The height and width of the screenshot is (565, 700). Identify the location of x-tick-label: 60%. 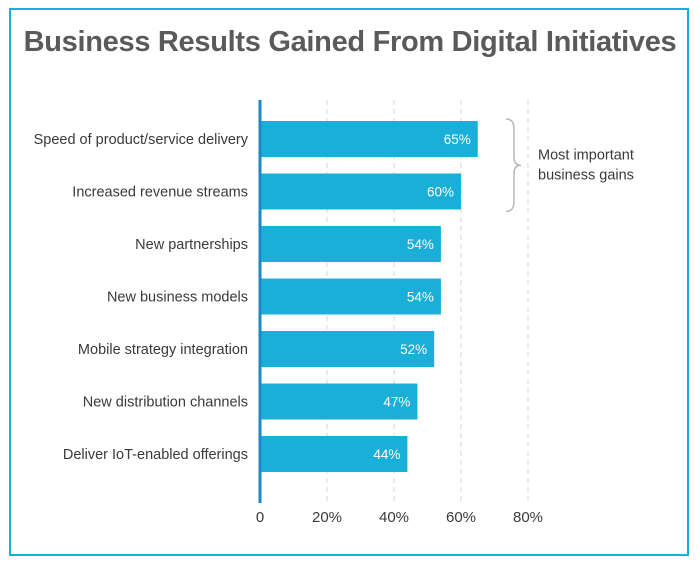
(461, 517).